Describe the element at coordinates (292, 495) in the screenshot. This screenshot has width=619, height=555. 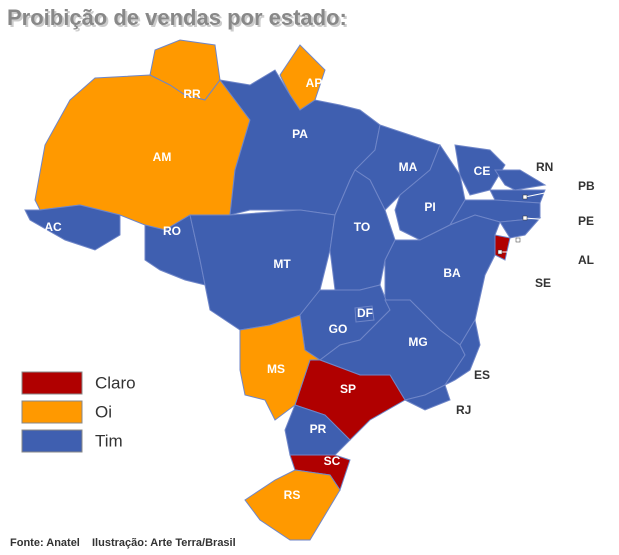
I see `state-label: RS` at that location.